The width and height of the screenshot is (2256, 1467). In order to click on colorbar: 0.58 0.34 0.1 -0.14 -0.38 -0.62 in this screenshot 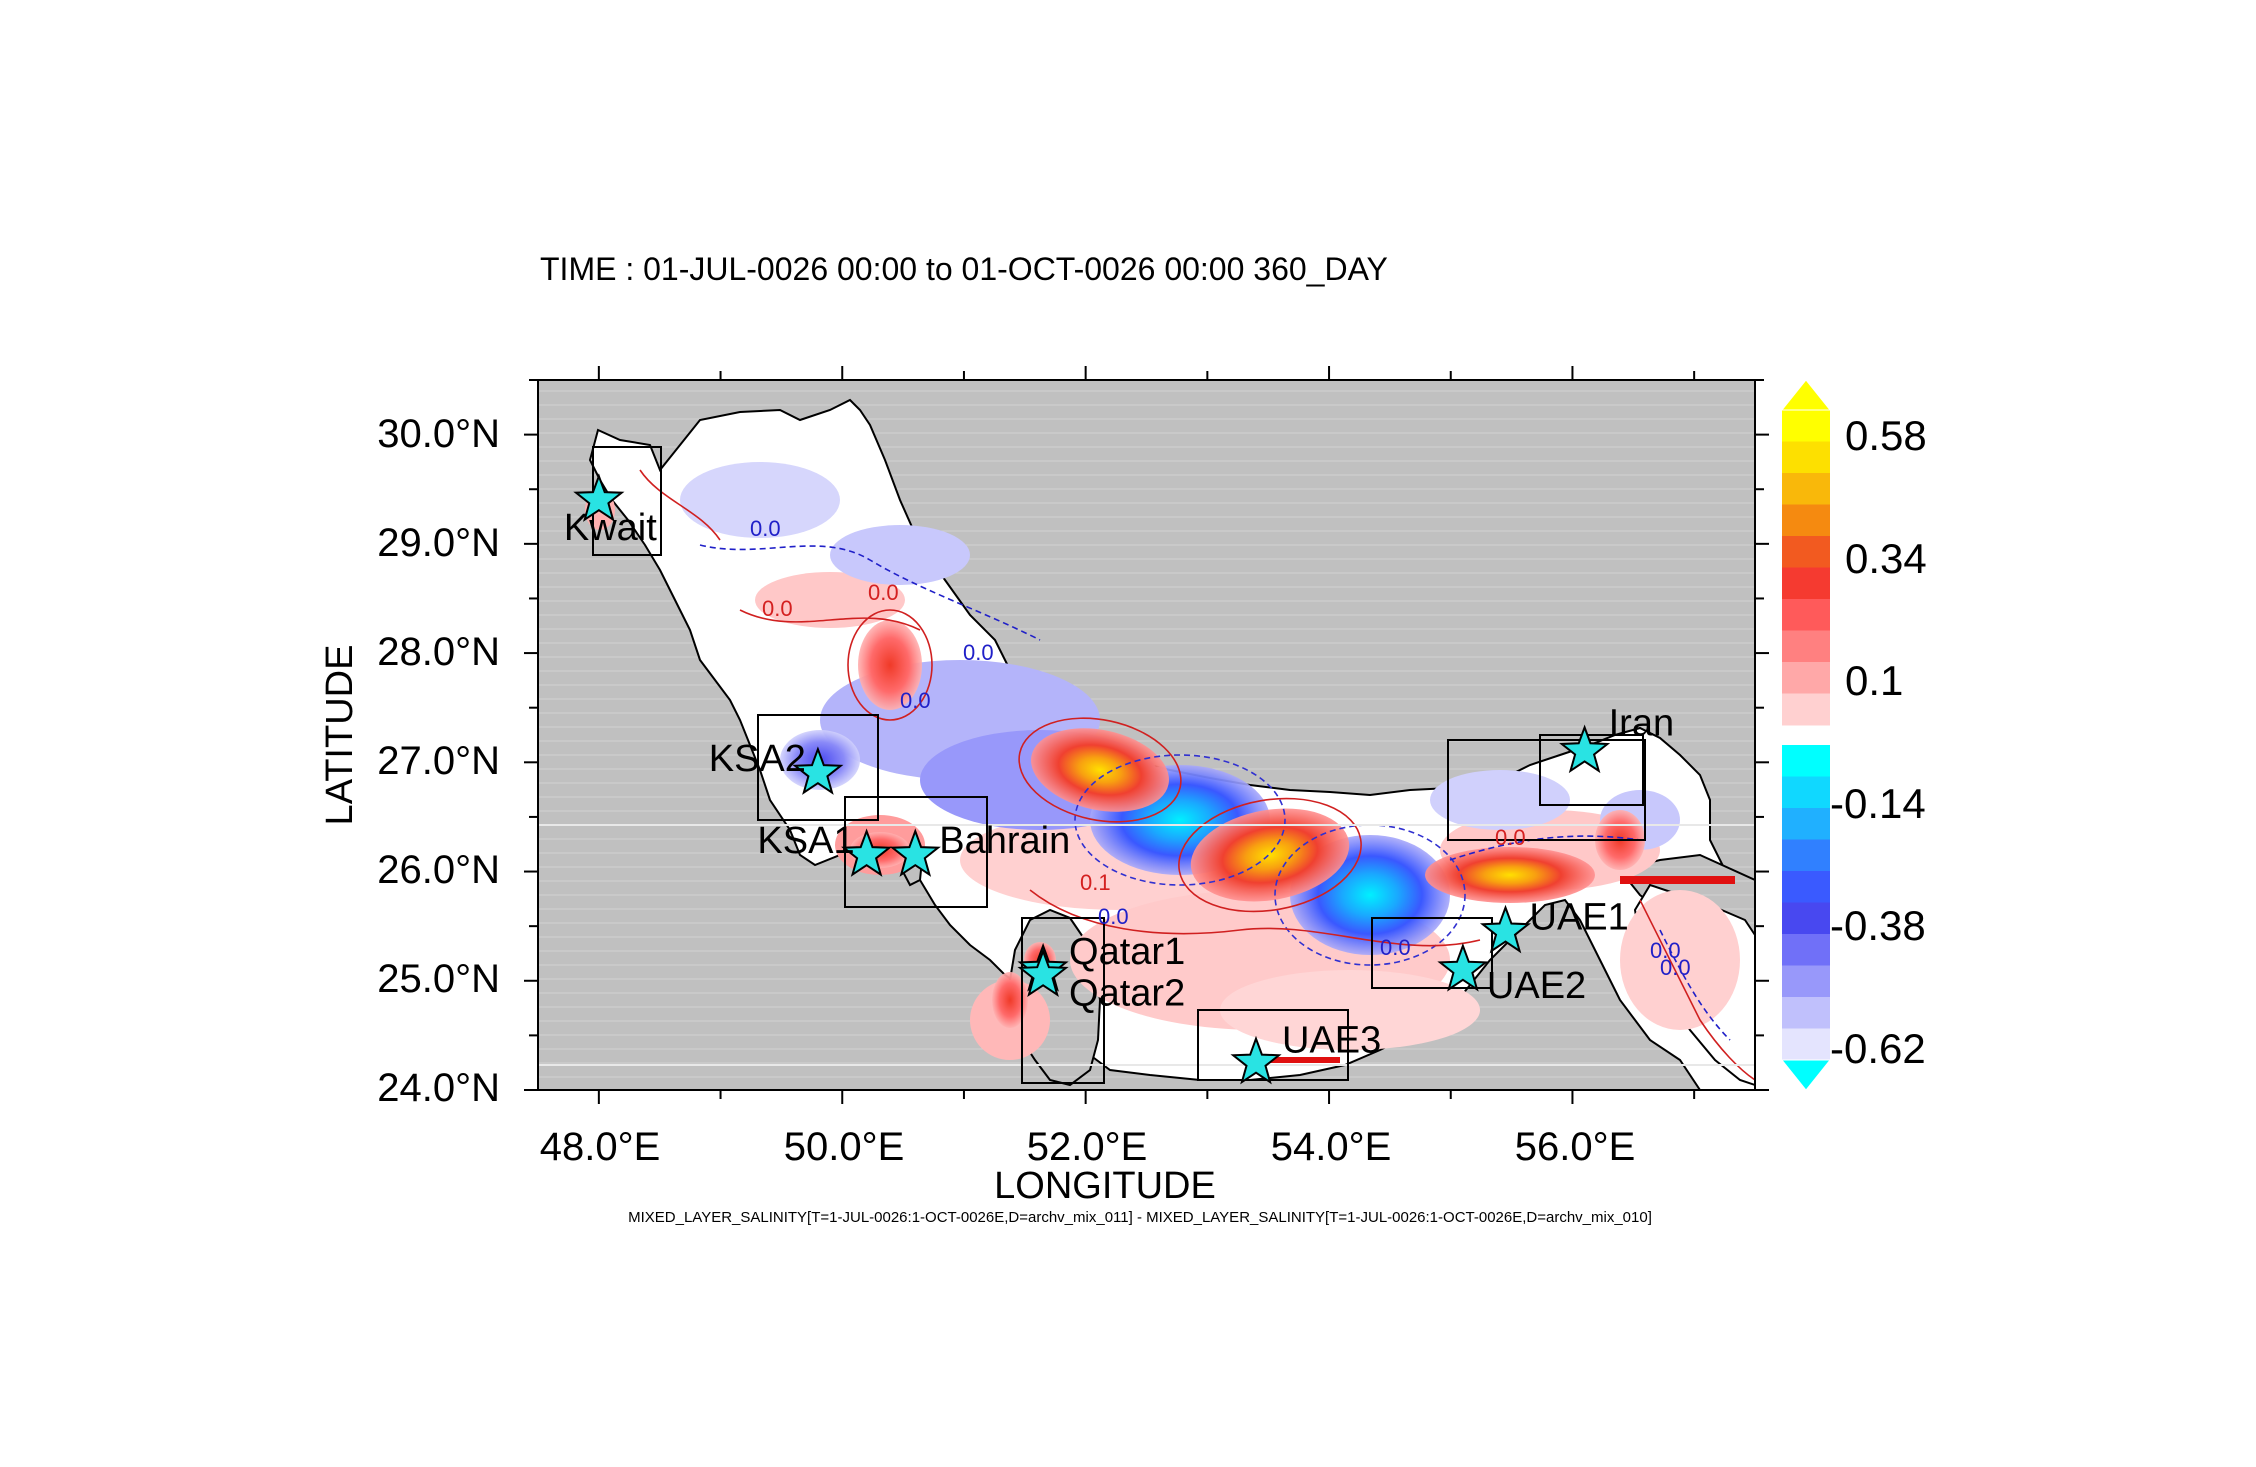, I will do `click(1853, 735)`.